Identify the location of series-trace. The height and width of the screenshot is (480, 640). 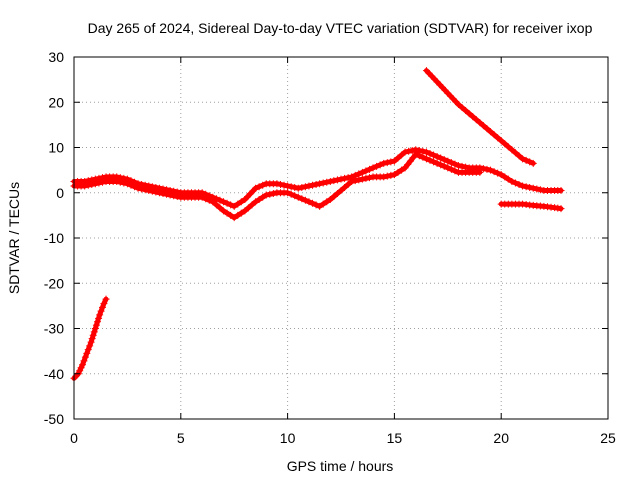
(317, 178).